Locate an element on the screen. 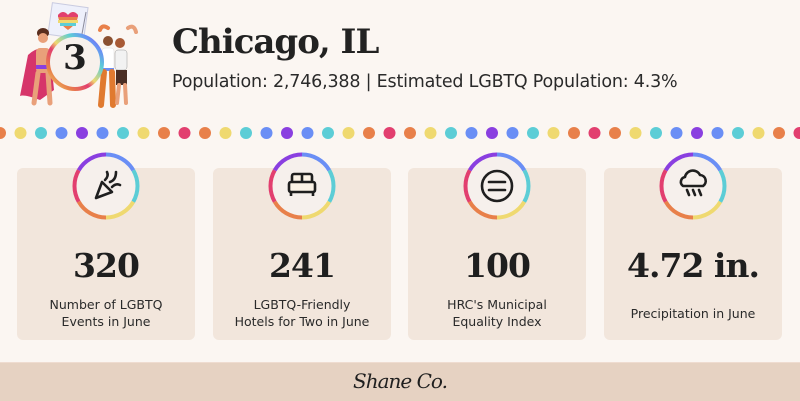 The height and width of the screenshot is (401, 800). stat-label-line: Number of LGBTQ is located at coordinates (106, 304).